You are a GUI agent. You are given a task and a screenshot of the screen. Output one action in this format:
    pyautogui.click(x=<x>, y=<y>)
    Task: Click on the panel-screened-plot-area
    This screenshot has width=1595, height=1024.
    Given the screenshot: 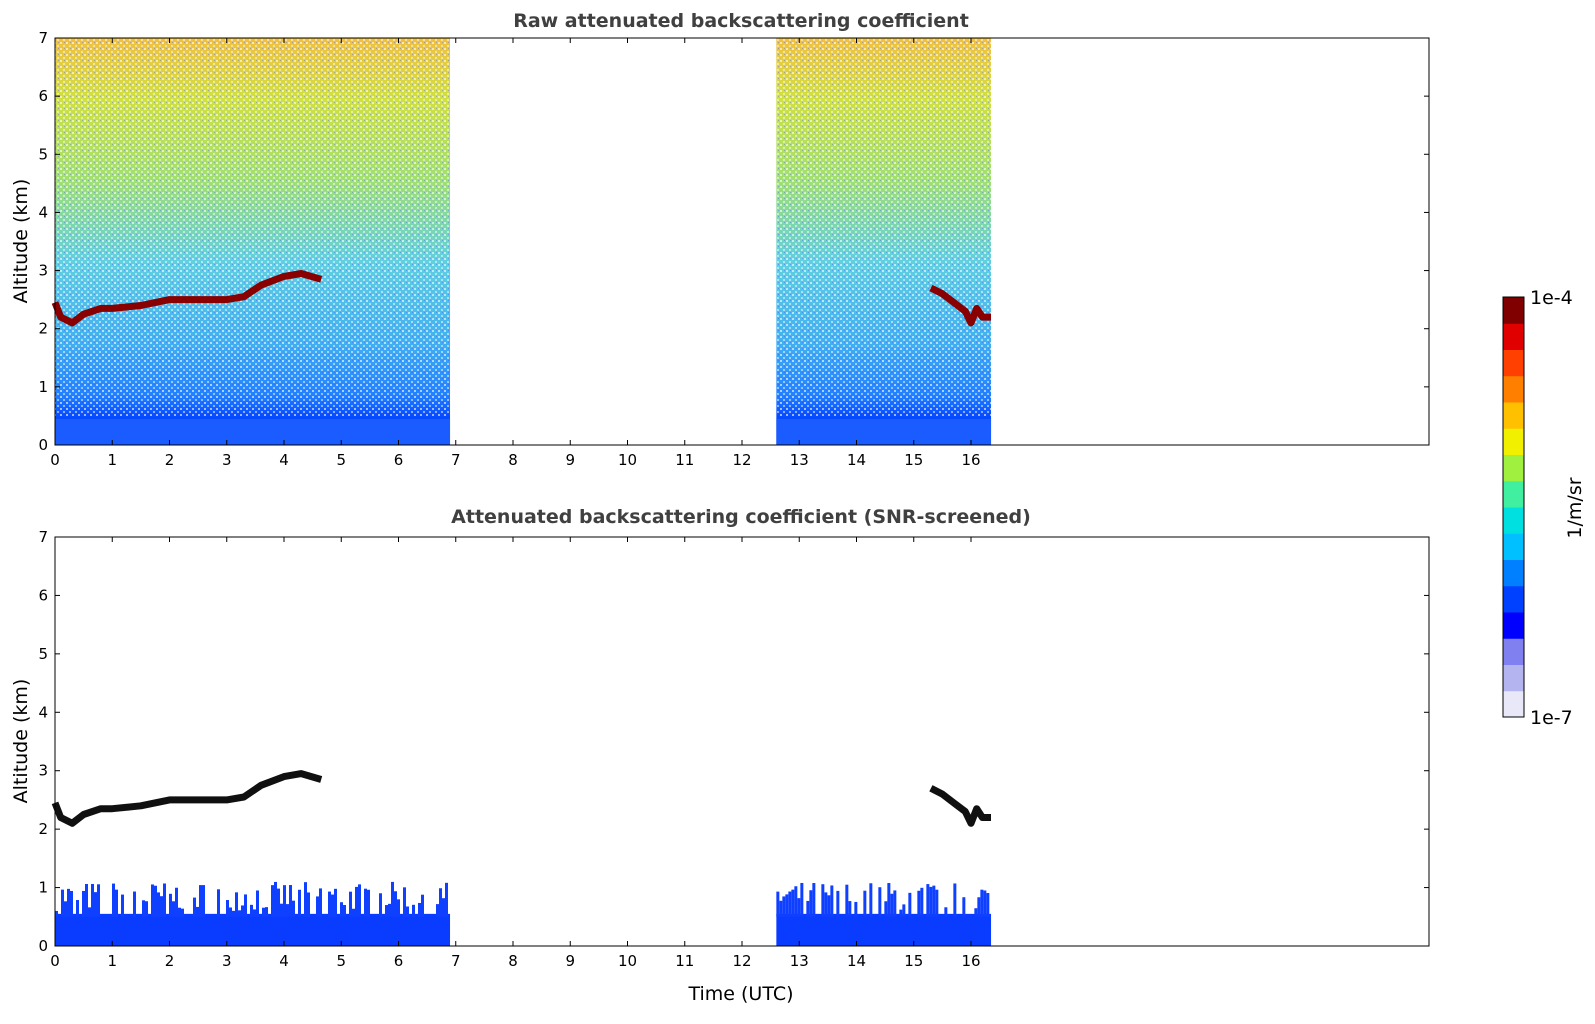 What is the action you would take?
    pyautogui.click(x=521, y=858)
    